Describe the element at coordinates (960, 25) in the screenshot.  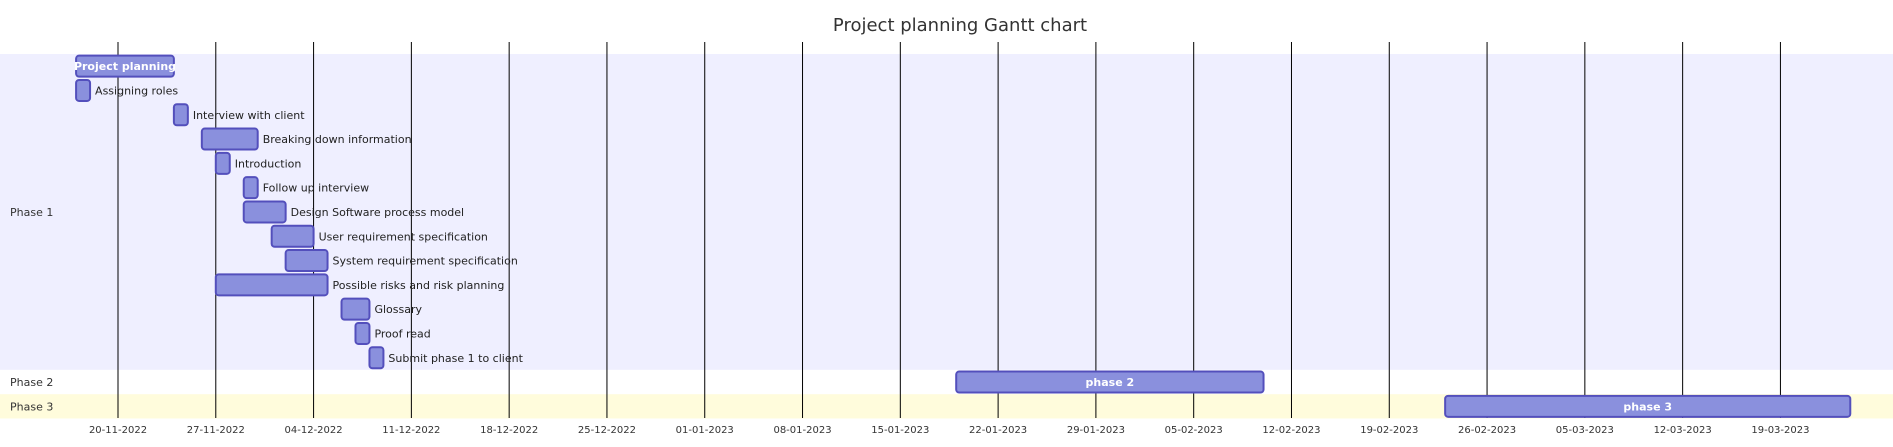
I see `chart-title: Project planning Gantt chart` at that location.